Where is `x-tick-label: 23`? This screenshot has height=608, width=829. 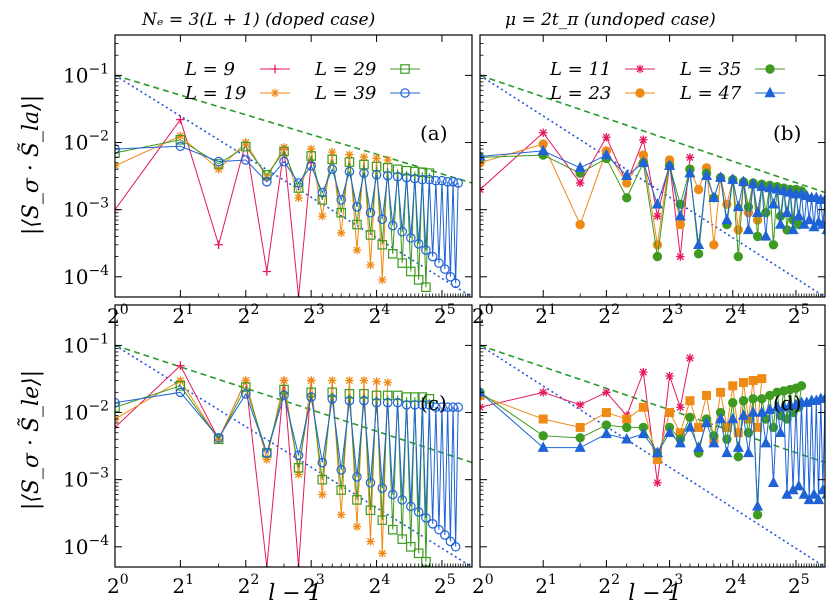
x-tick-label: 23 is located at coordinates (314, 315).